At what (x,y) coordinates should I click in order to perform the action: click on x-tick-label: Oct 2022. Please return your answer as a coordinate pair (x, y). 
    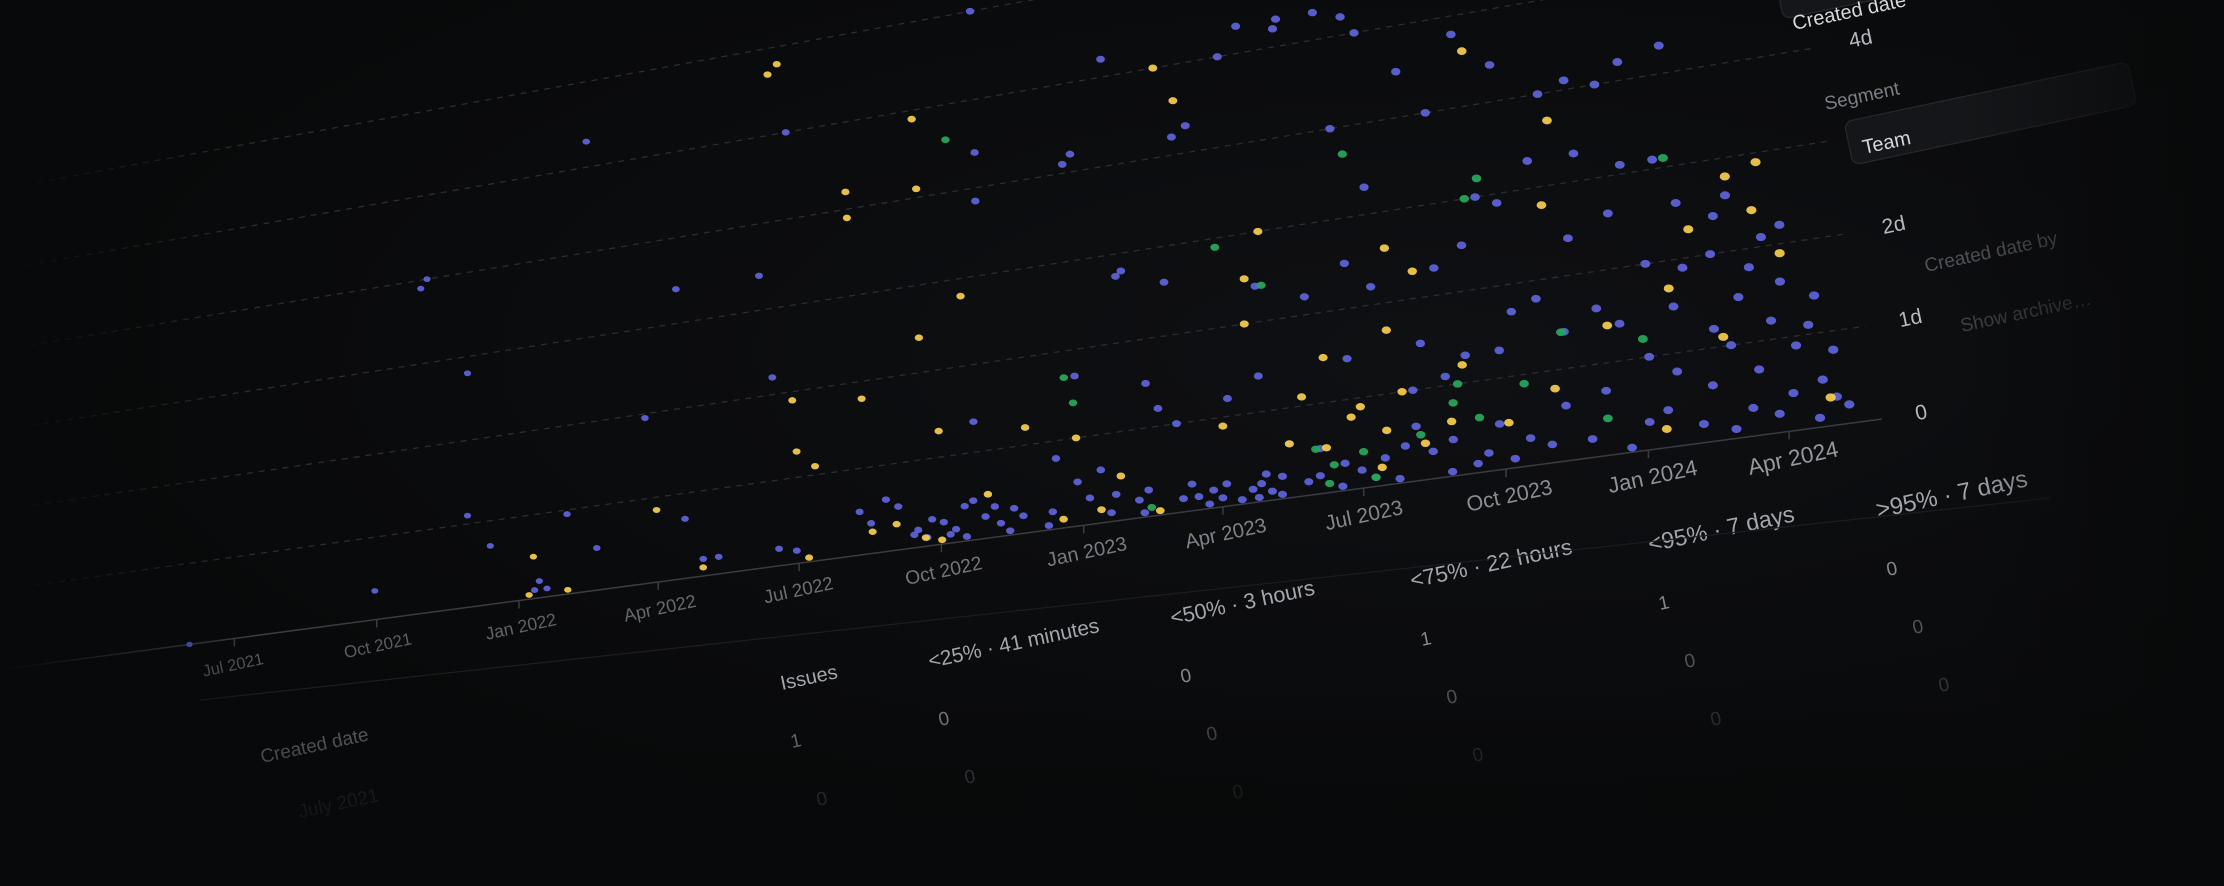
    Looking at the image, I should click on (943, 571).